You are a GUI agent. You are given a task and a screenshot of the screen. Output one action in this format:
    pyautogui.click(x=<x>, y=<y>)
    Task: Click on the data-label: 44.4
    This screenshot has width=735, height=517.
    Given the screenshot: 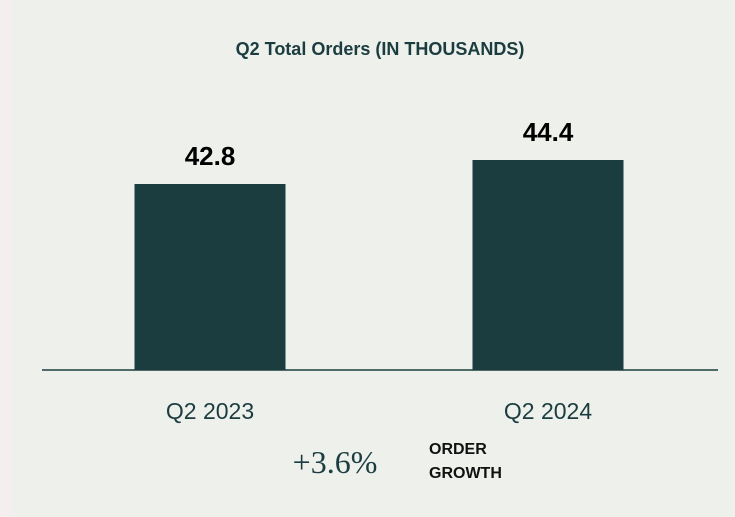 What is the action you would take?
    pyautogui.click(x=548, y=132)
    